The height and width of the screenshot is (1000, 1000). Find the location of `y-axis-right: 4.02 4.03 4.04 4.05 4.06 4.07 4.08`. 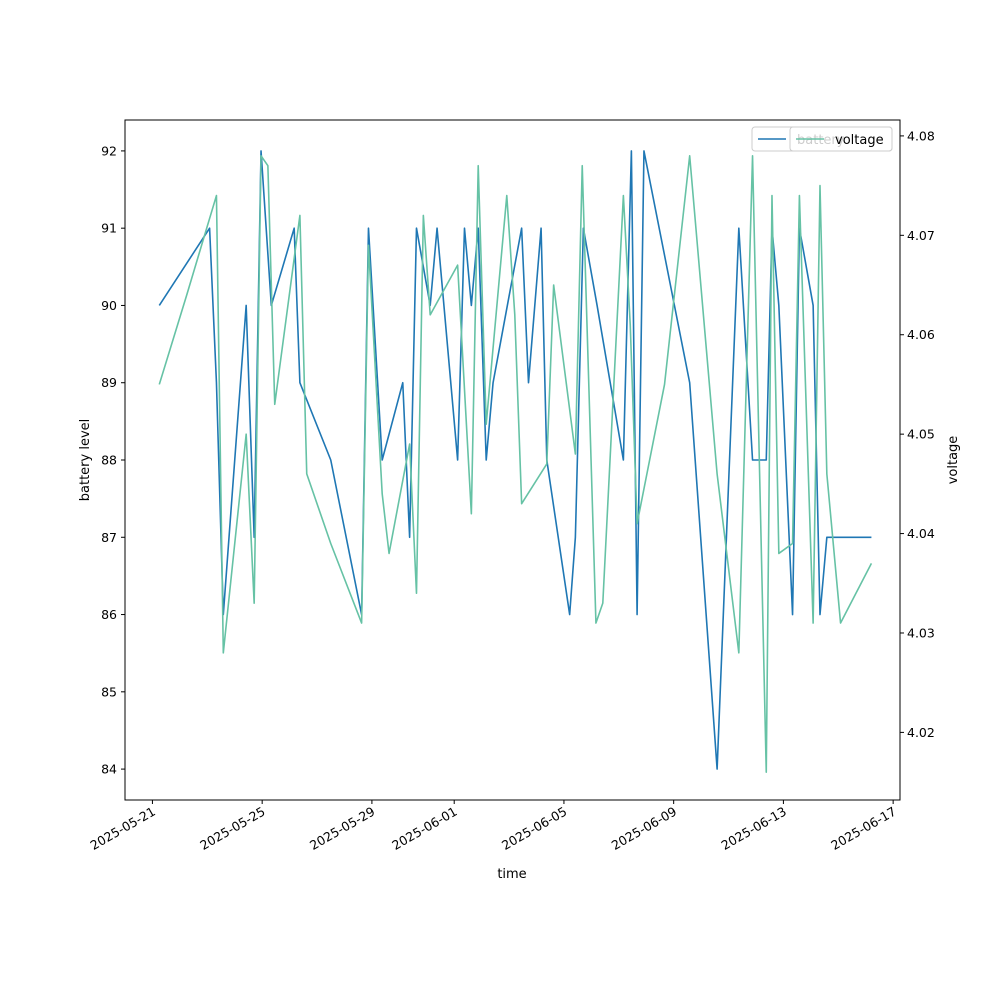

y-axis-right: 4.02 4.03 4.04 4.05 4.06 4.07 4.08 is located at coordinates (917, 434).